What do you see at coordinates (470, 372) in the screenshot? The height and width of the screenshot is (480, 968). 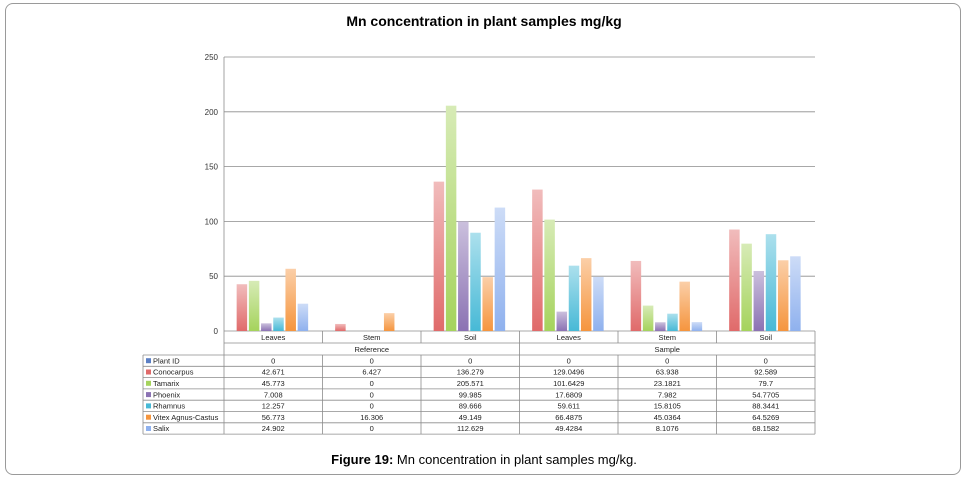 I see `table-cell-value: 136.279` at bounding box center [470, 372].